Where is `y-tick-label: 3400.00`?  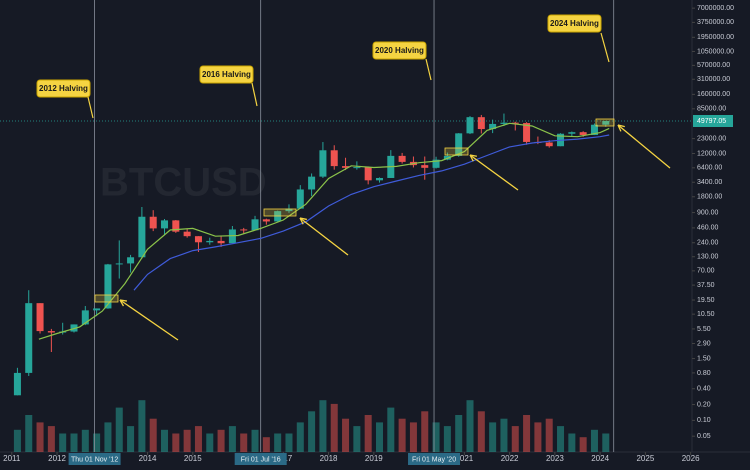 y-tick-label: 3400.00 is located at coordinates (709, 182).